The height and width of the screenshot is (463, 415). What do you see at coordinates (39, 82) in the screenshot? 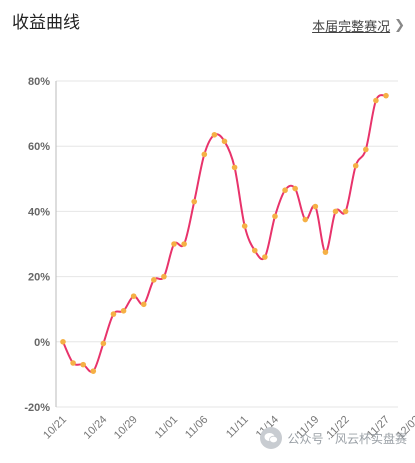
I see `y-tick-label: 80%` at bounding box center [39, 82].